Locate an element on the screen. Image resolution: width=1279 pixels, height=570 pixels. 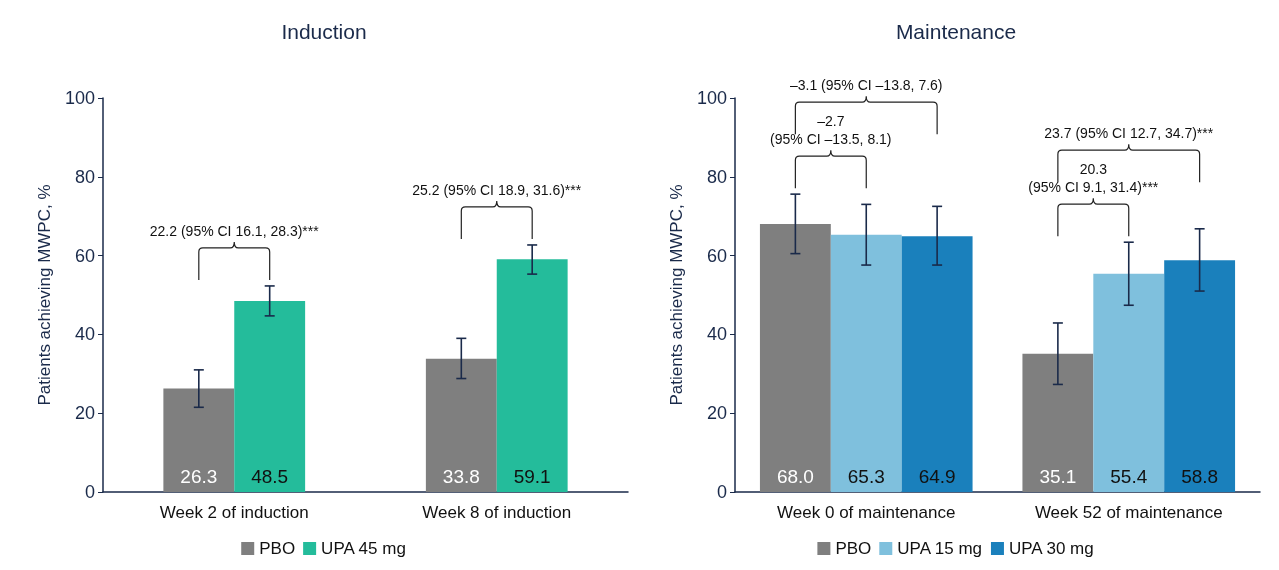
annotation: 20.3 (95% CI 9.1, 31.4)*** is located at coordinates (1093, 178).